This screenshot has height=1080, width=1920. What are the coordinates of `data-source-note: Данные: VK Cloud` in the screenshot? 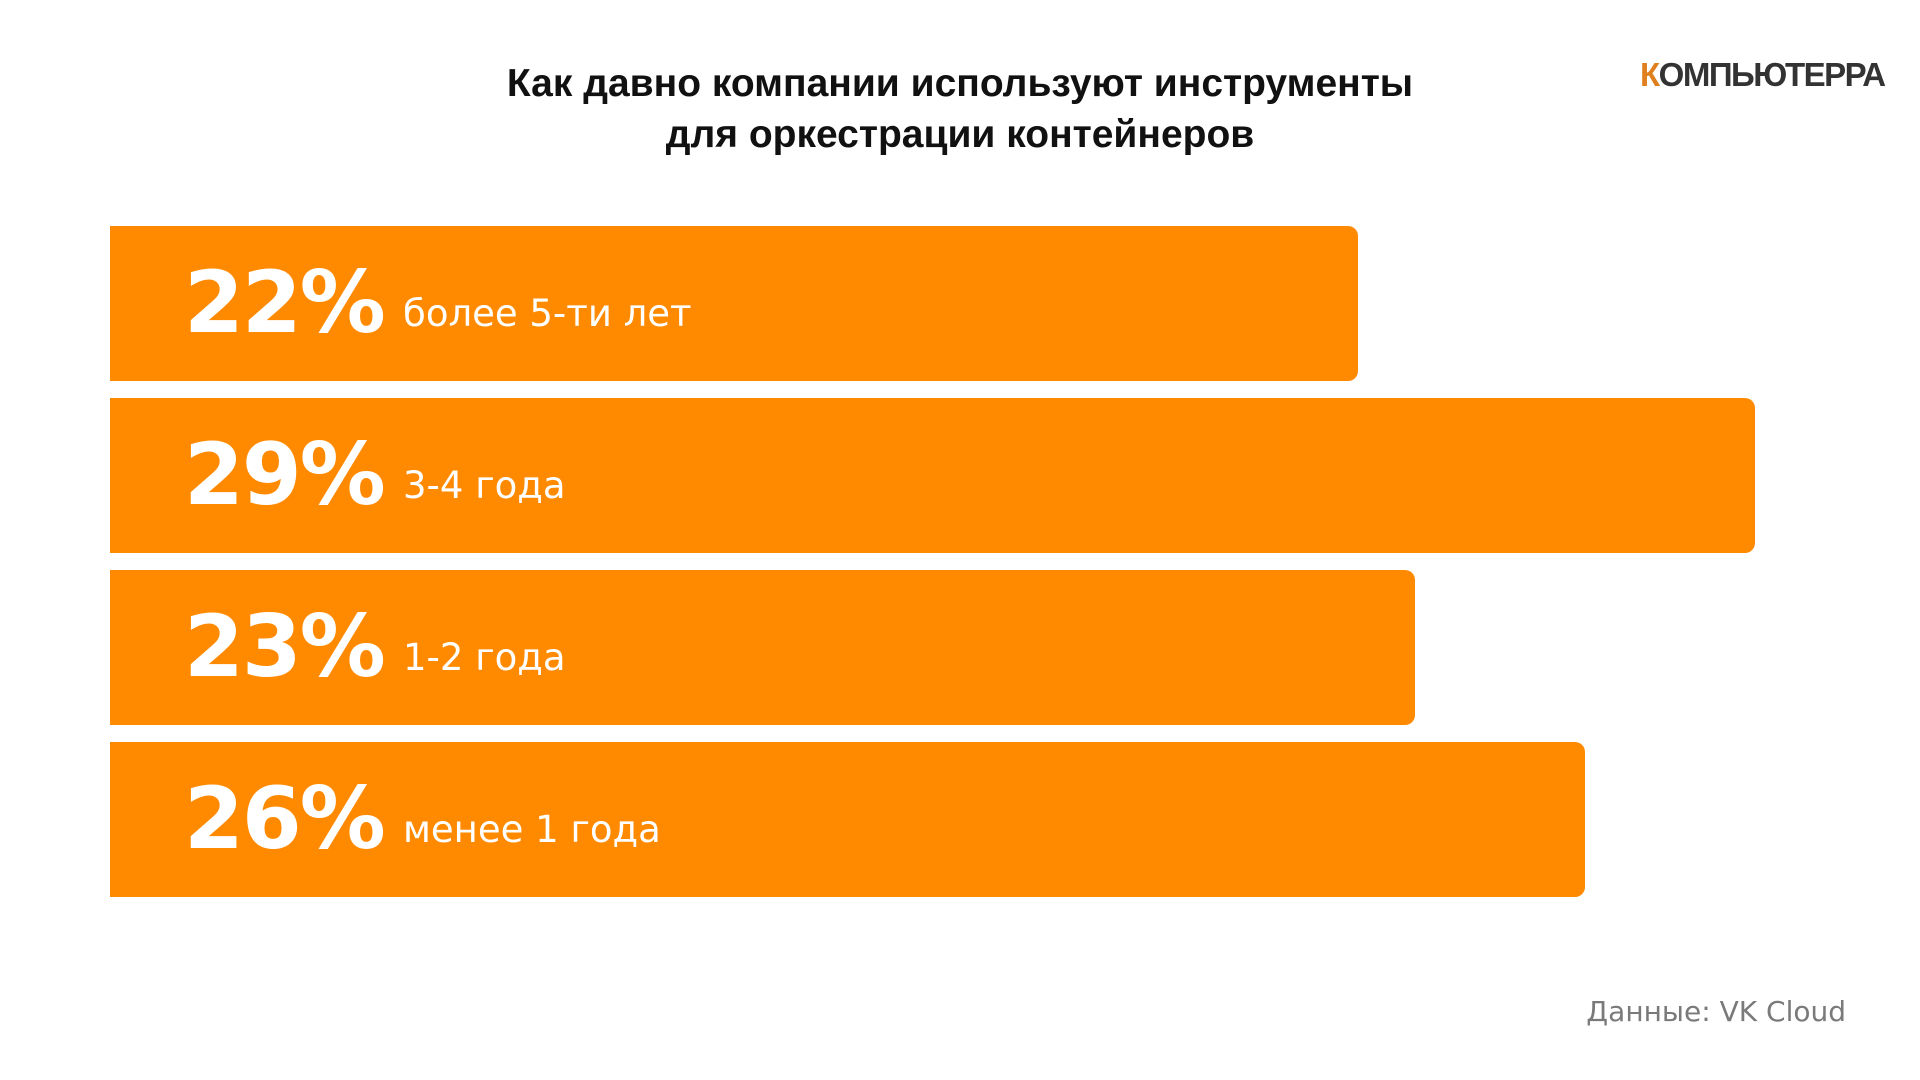 It's located at (1716, 1011).